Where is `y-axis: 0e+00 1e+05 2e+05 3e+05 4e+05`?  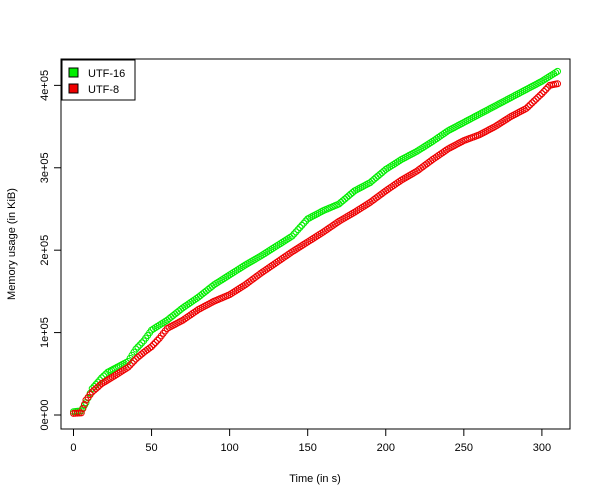
y-axis: 0e+00 1e+05 2e+05 3e+05 4e+05 is located at coordinates (50, 250).